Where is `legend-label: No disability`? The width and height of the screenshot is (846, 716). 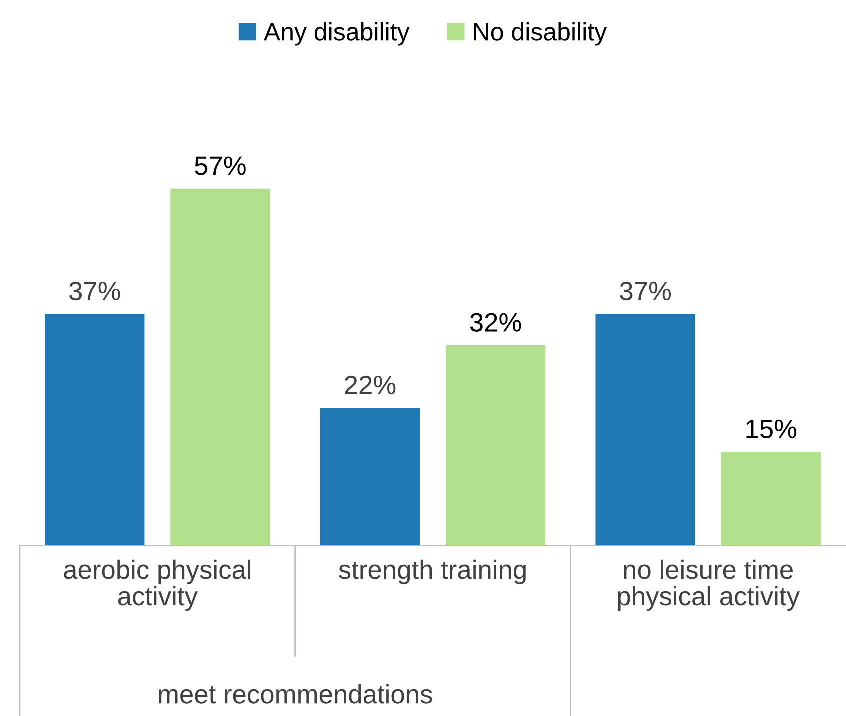 legend-label: No disability is located at coordinates (541, 34).